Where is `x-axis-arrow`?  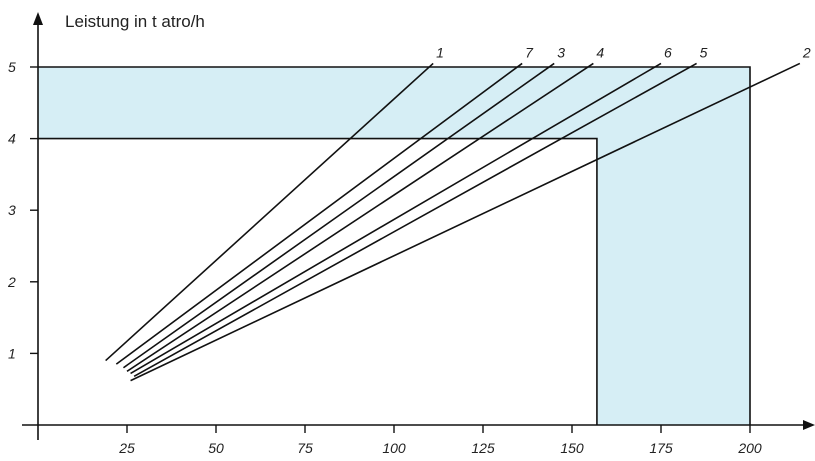 x-axis-arrow is located at coordinates (809, 425).